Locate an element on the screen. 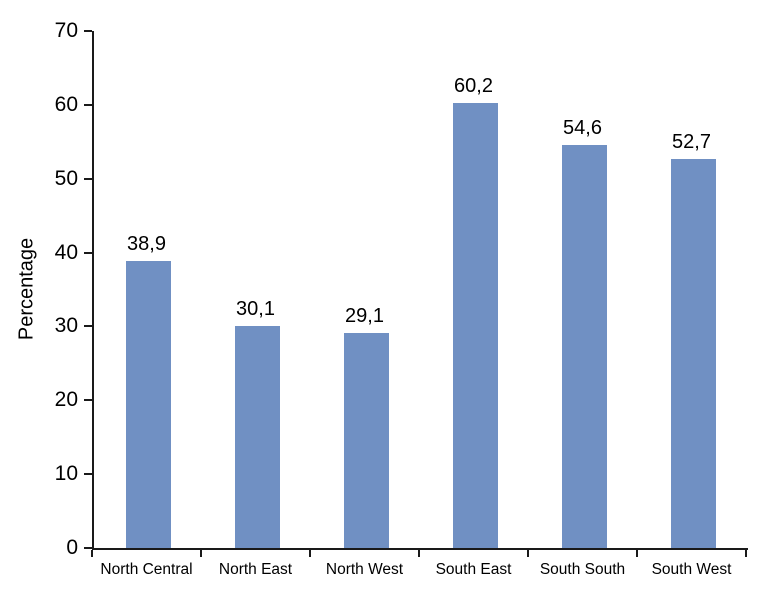 The height and width of the screenshot is (602, 766). x-axis-category-label: South West is located at coordinates (691, 569).